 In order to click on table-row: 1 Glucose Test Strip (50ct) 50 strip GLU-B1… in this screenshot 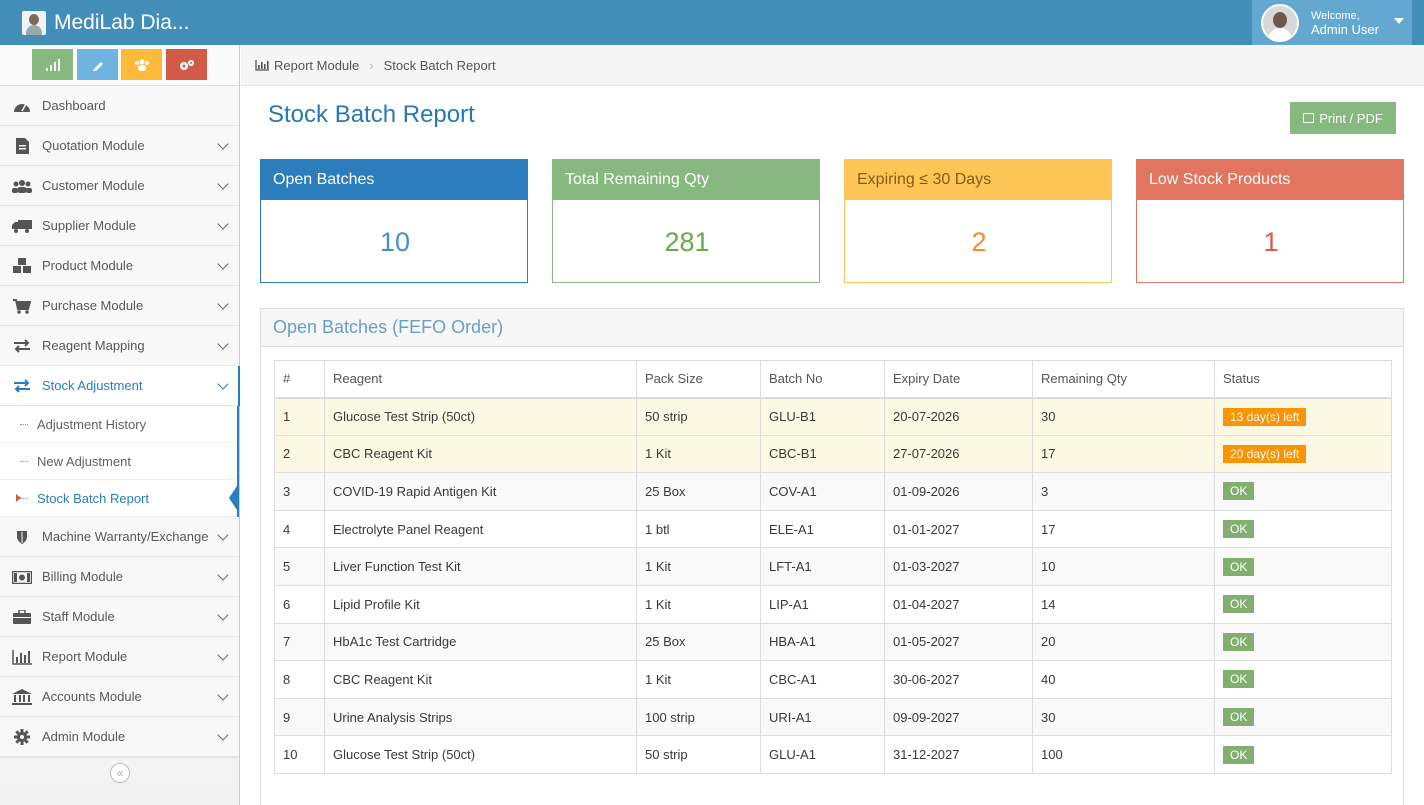, I will do `click(833, 416)`.